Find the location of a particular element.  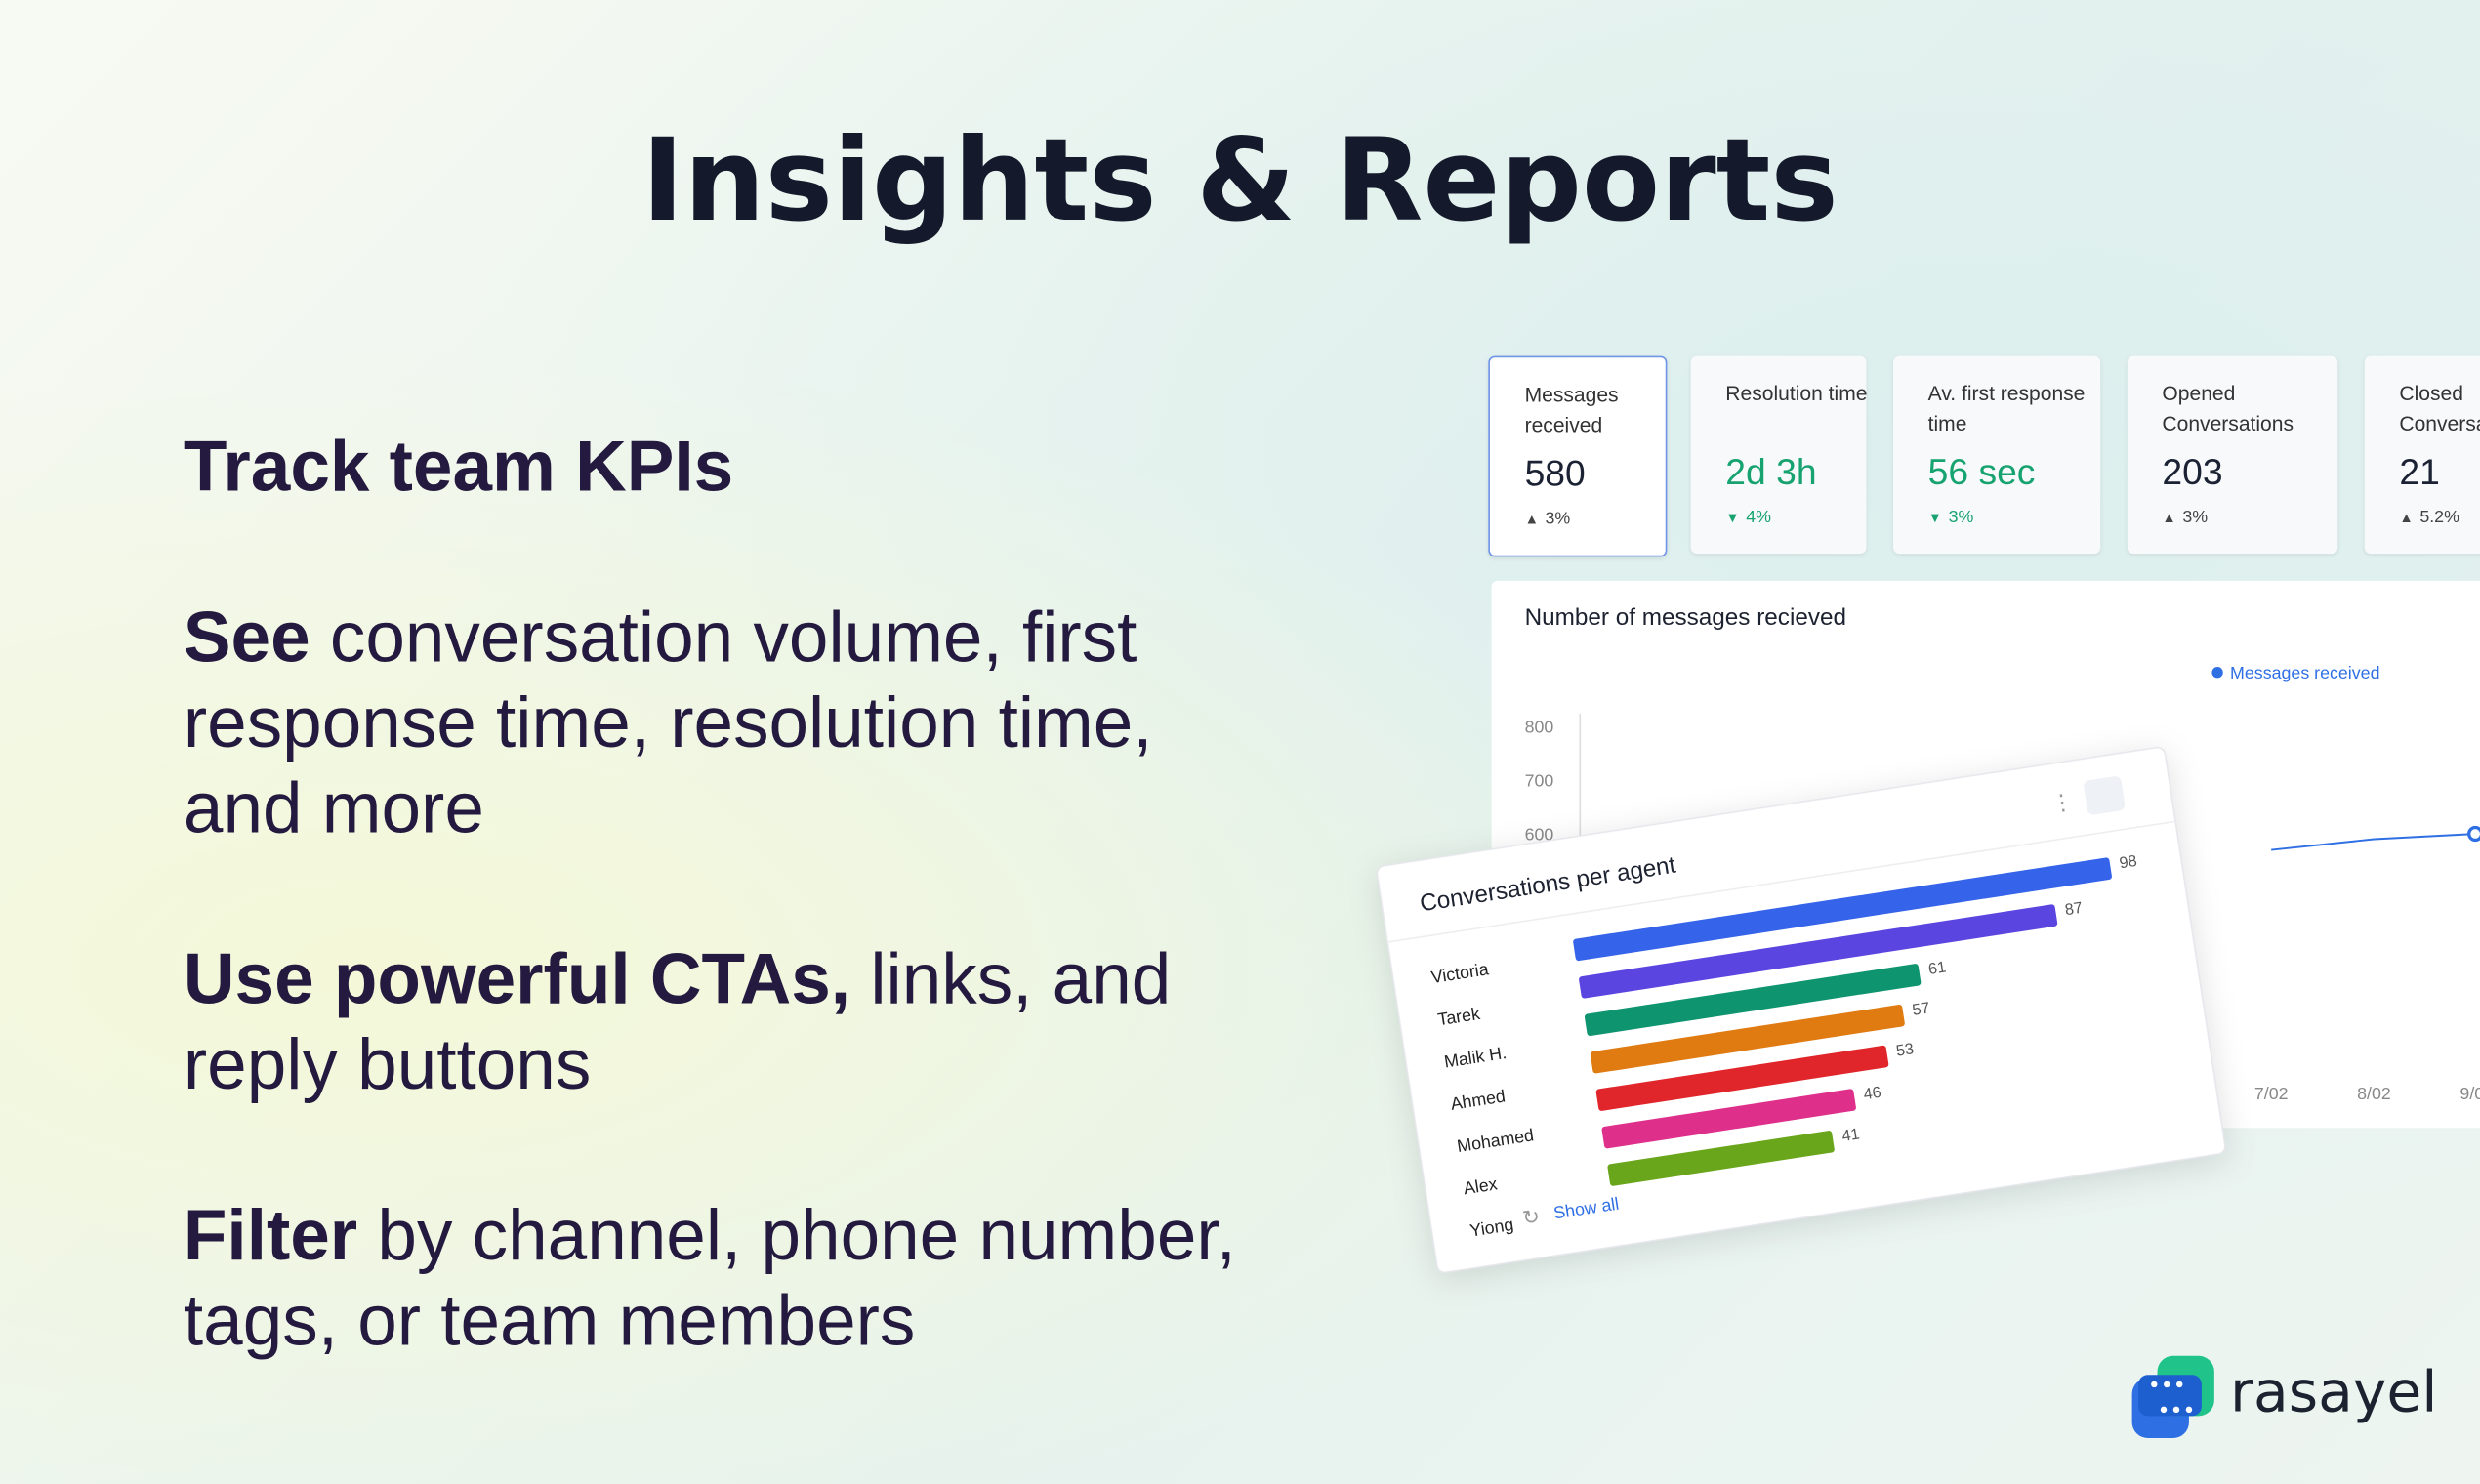

kpi-change-value: 5.2% is located at coordinates (2439, 518).